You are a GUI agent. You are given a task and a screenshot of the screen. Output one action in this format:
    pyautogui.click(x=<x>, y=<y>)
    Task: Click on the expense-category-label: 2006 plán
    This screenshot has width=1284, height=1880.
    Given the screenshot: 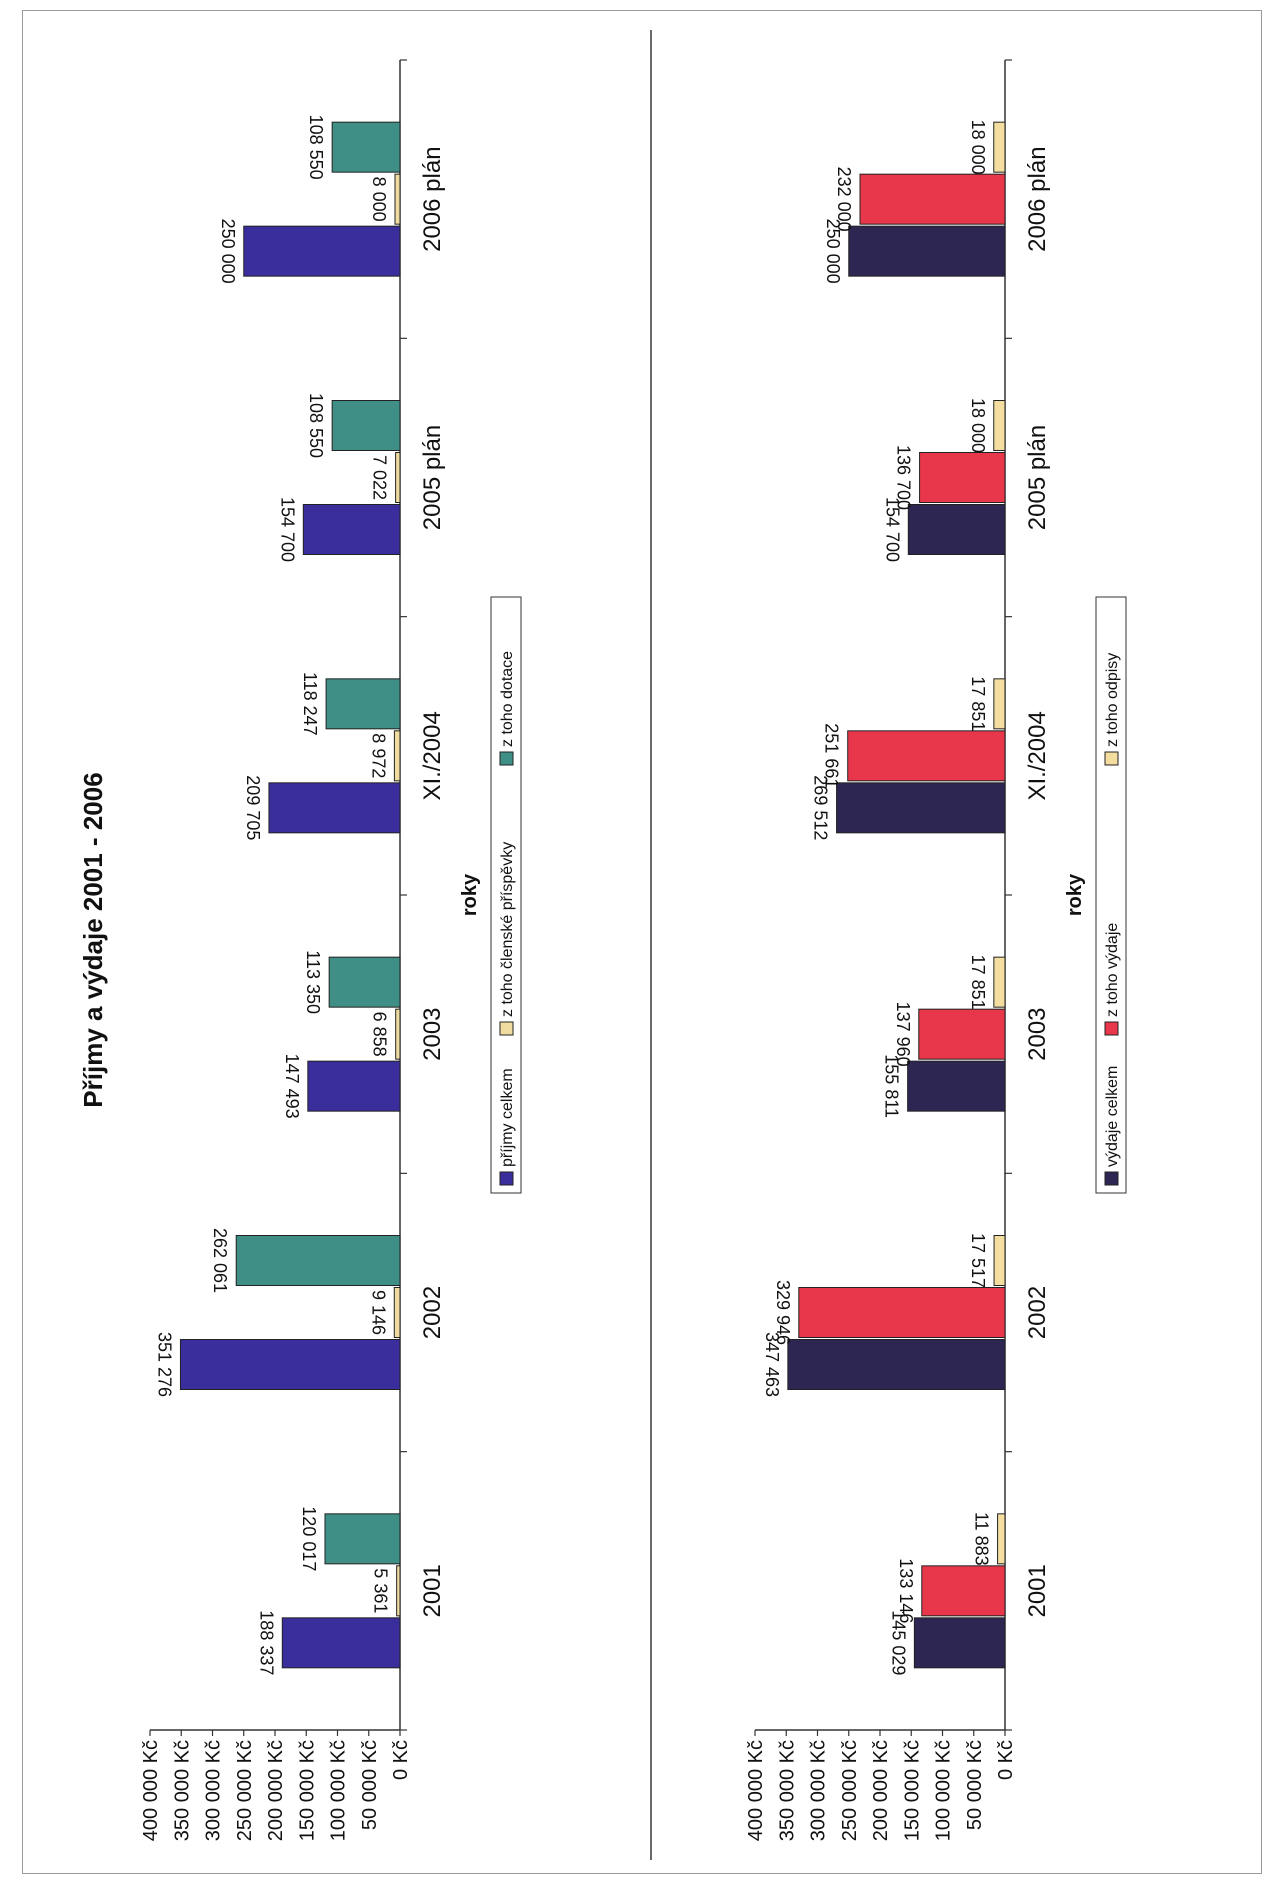 What is the action you would take?
    pyautogui.click(x=1037, y=198)
    